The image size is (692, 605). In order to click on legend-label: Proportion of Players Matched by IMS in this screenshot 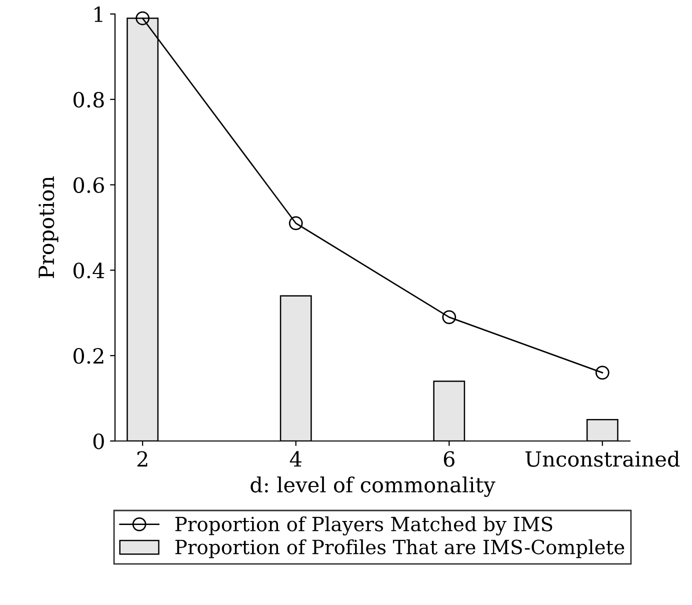, I will do `click(363, 526)`.